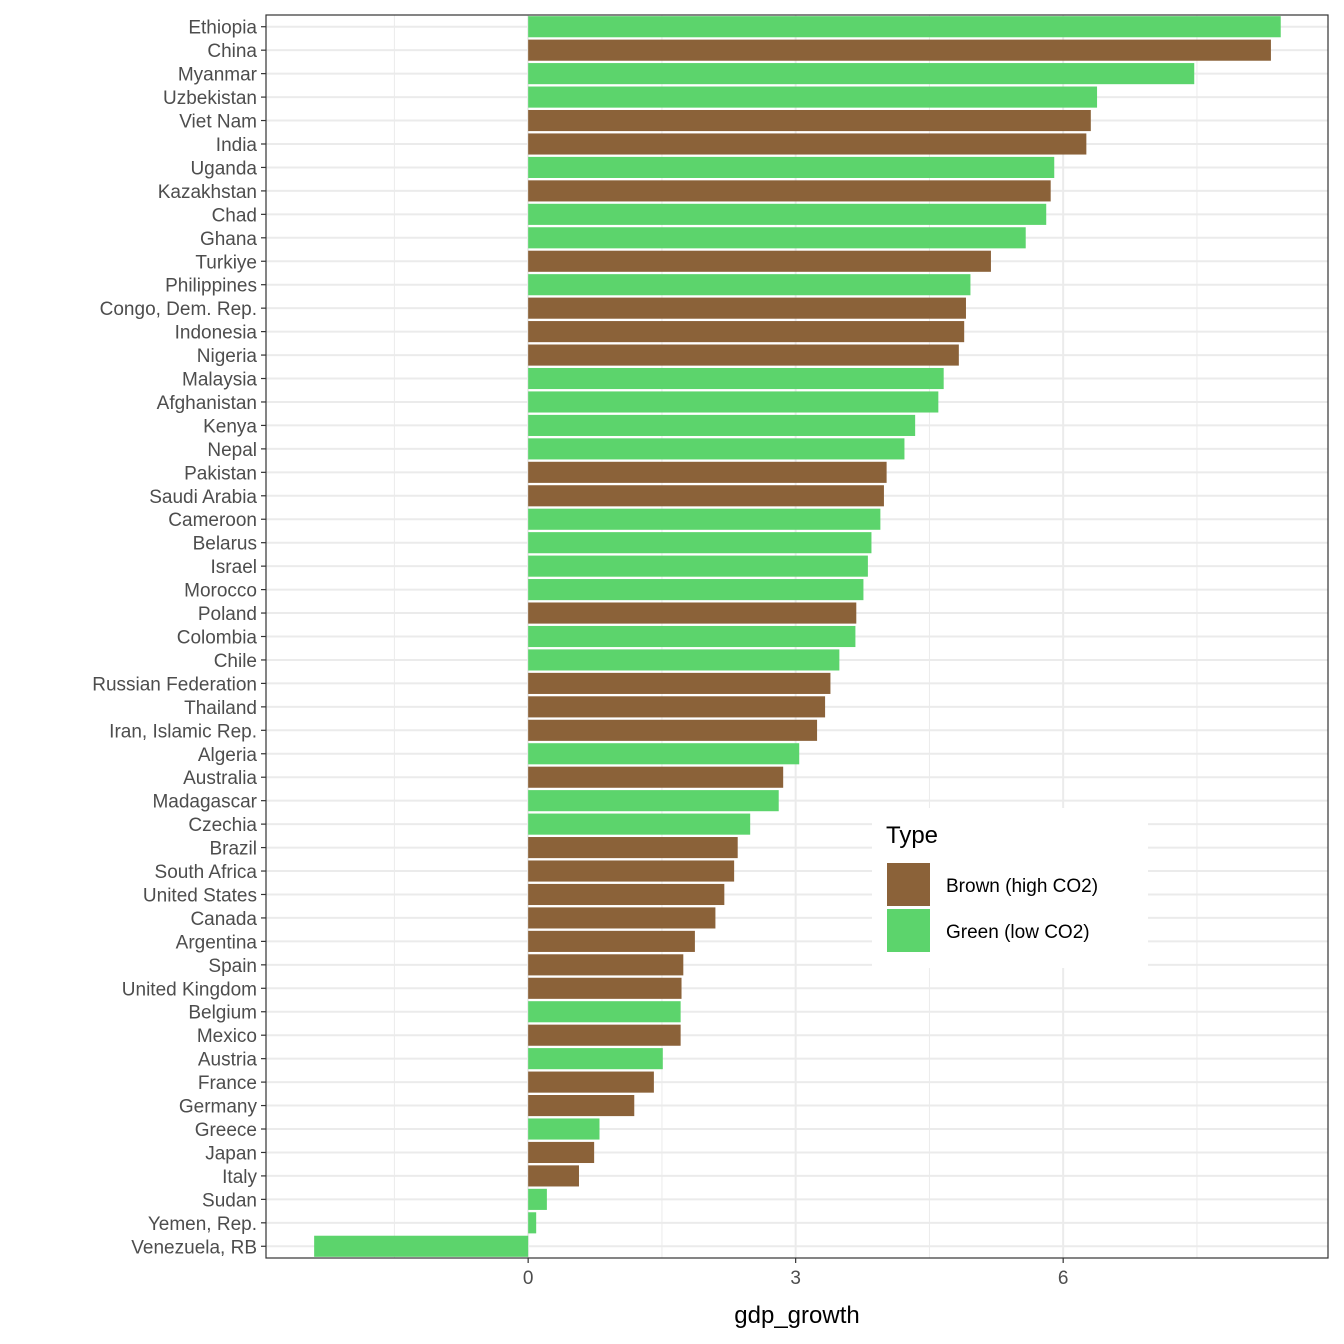 Image resolution: width=1344 pixels, height=1344 pixels. What do you see at coordinates (226, 1130) in the screenshot?
I see `y-tick-label: Greece` at bounding box center [226, 1130].